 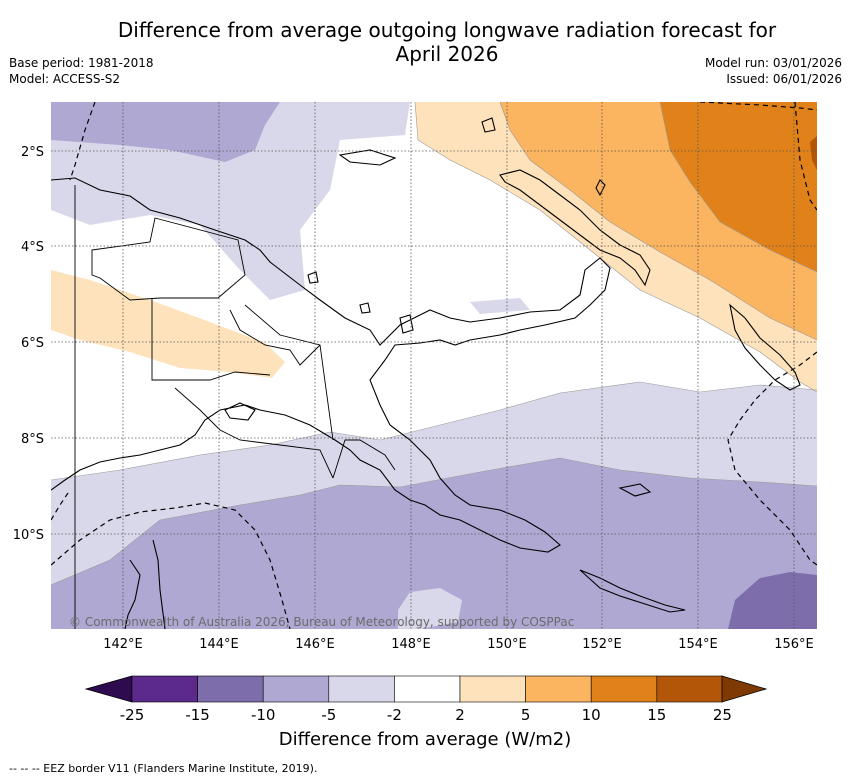 What do you see at coordinates (698, 644) in the screenshot?
I see `lon-label: 154°E` at bounding box center [698, 644].